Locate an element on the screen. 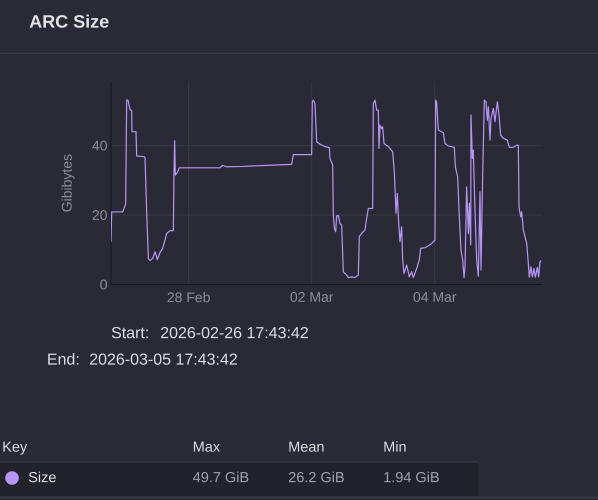 Image resolution: width=598 pixels, height=500 pixels. x-tick-label: 04 Mar is located at coordinates (435, 297).